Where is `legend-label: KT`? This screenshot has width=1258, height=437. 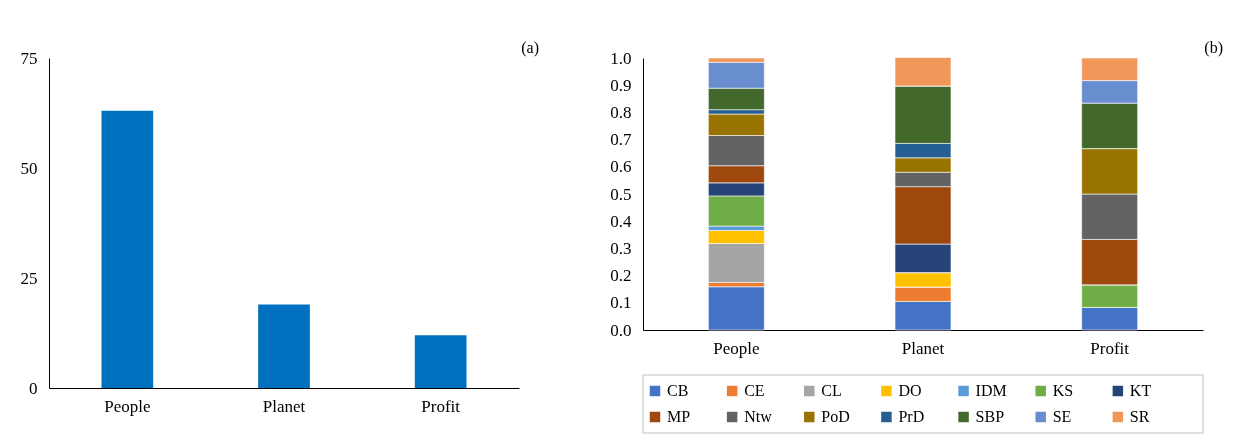
legend-label: KT is located at coordinates (1140, 390).